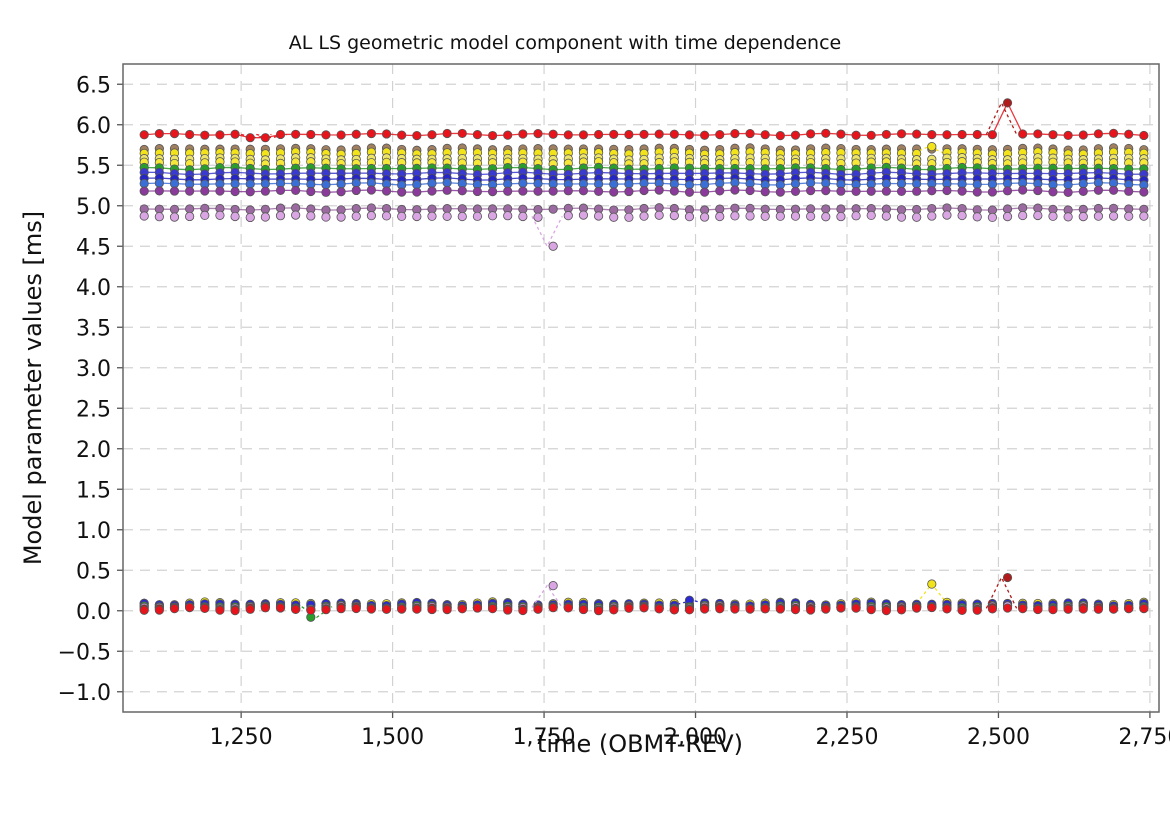  I want to click on y-axis-label: Model parameter values [ms], so click(33, 388).